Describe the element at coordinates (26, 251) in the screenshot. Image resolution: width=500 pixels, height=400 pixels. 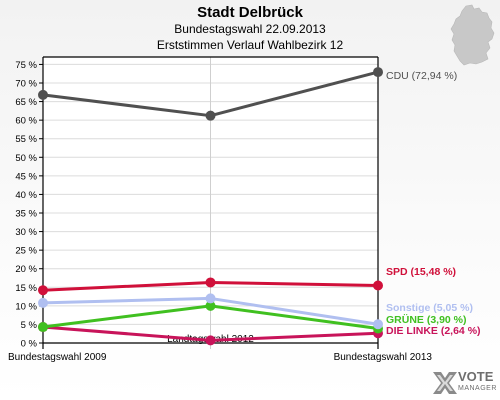
I see `y-tick-label: 25 %` at that location.